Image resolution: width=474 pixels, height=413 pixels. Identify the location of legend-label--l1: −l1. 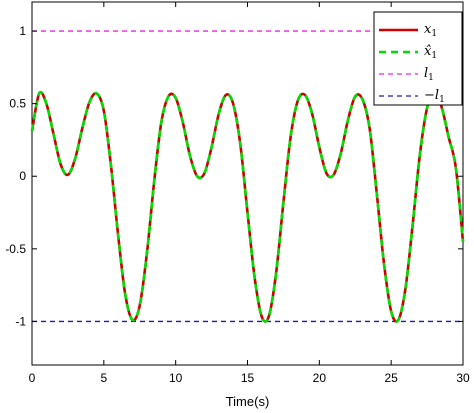
(434, 96).